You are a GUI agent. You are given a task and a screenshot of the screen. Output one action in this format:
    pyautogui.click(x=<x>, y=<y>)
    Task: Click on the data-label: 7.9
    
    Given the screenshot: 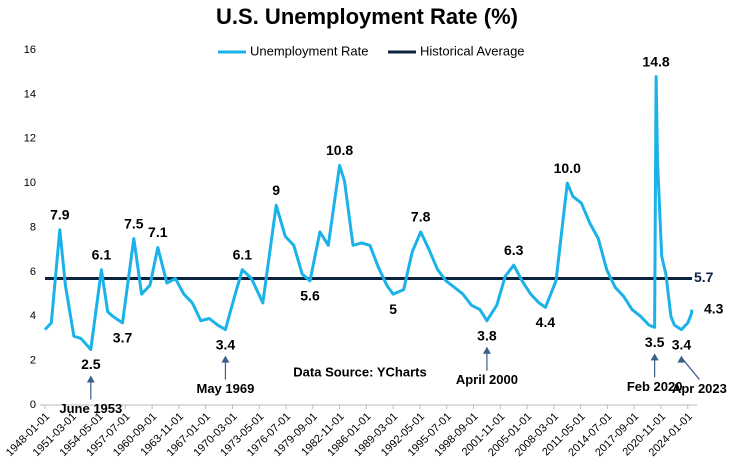 What is the action you would take?
    pyautogui.click(x=60, y=214)
    